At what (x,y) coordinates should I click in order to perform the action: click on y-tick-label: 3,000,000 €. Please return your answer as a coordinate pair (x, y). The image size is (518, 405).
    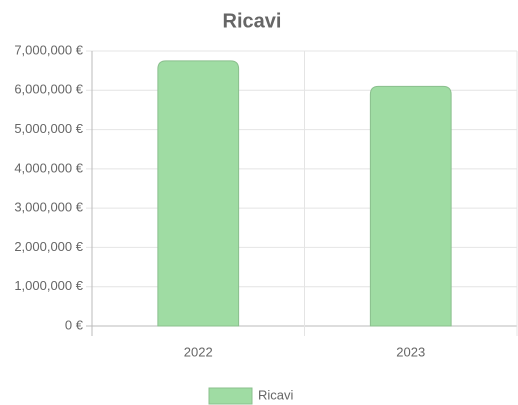
    Looking at the image, I should click on (48, 207).